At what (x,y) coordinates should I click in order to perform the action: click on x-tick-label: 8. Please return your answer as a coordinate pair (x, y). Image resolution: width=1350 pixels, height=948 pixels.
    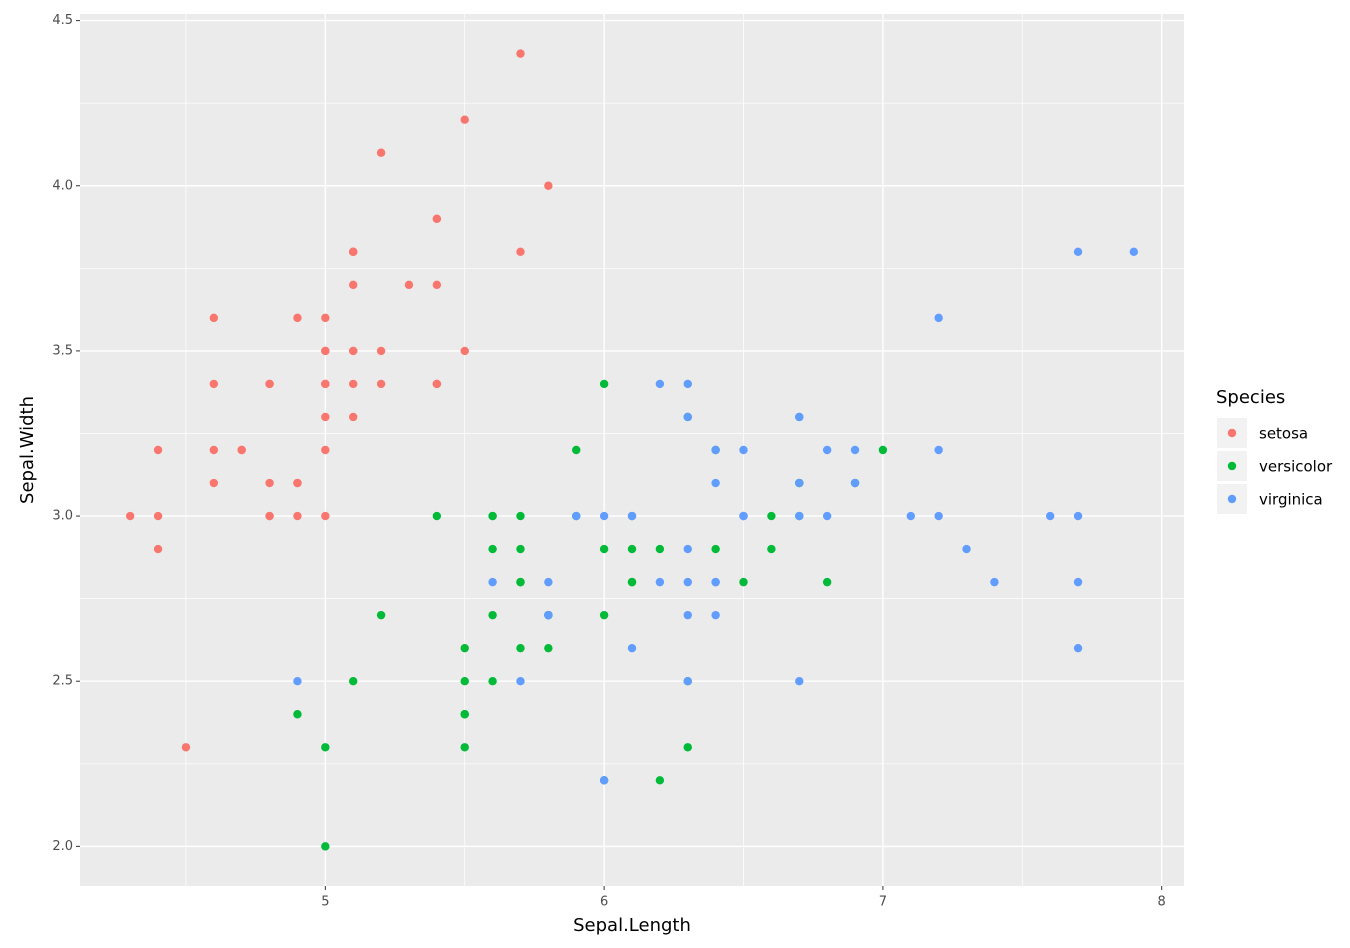
    Looking at the image, I should click on (1162, 902).